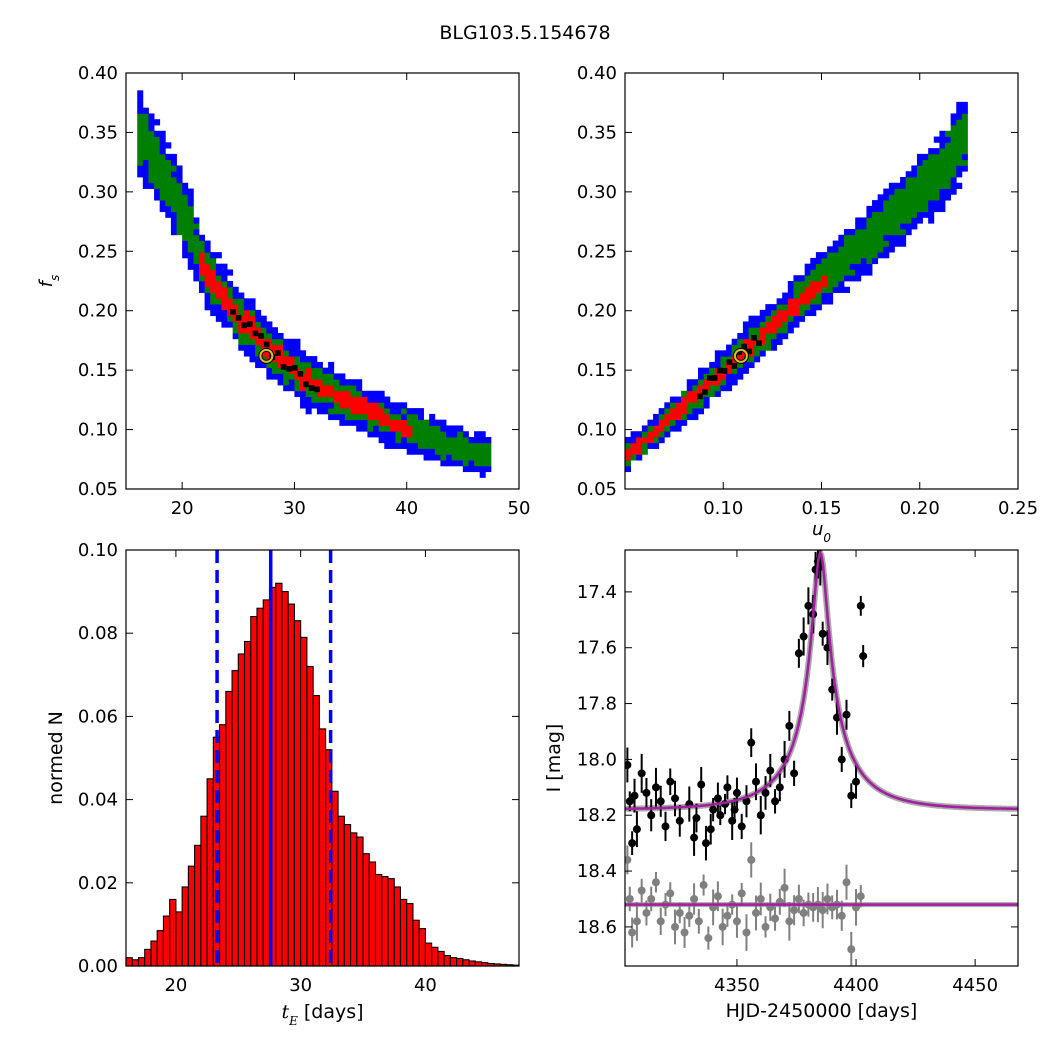 The width and height of the screenshot is (1050, 1050). I want to click on x-axis-label: tE [days], so click(322, 1014).